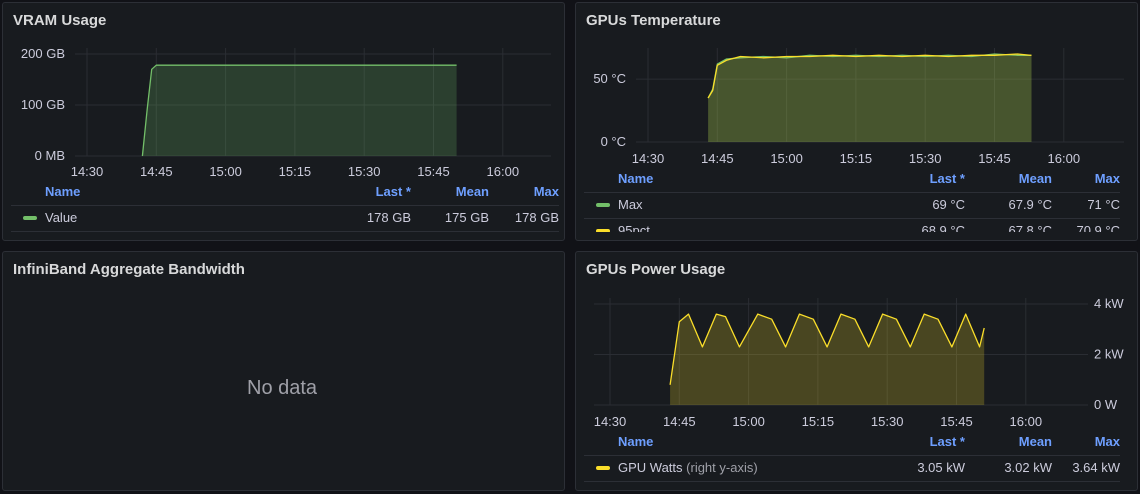 This screenshot has height=494, width=1140. I want to click on series-area-value, so click(299, 110).